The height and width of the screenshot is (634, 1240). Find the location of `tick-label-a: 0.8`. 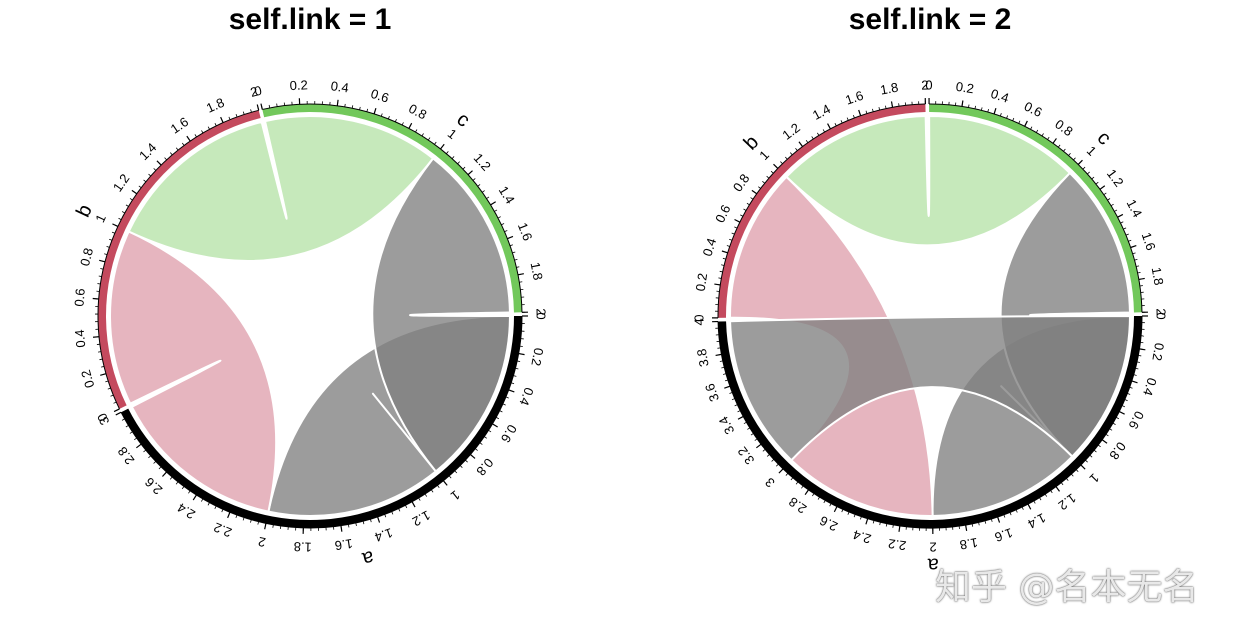

tick-label-a: 0.8 is located at coordinates (484, 466).